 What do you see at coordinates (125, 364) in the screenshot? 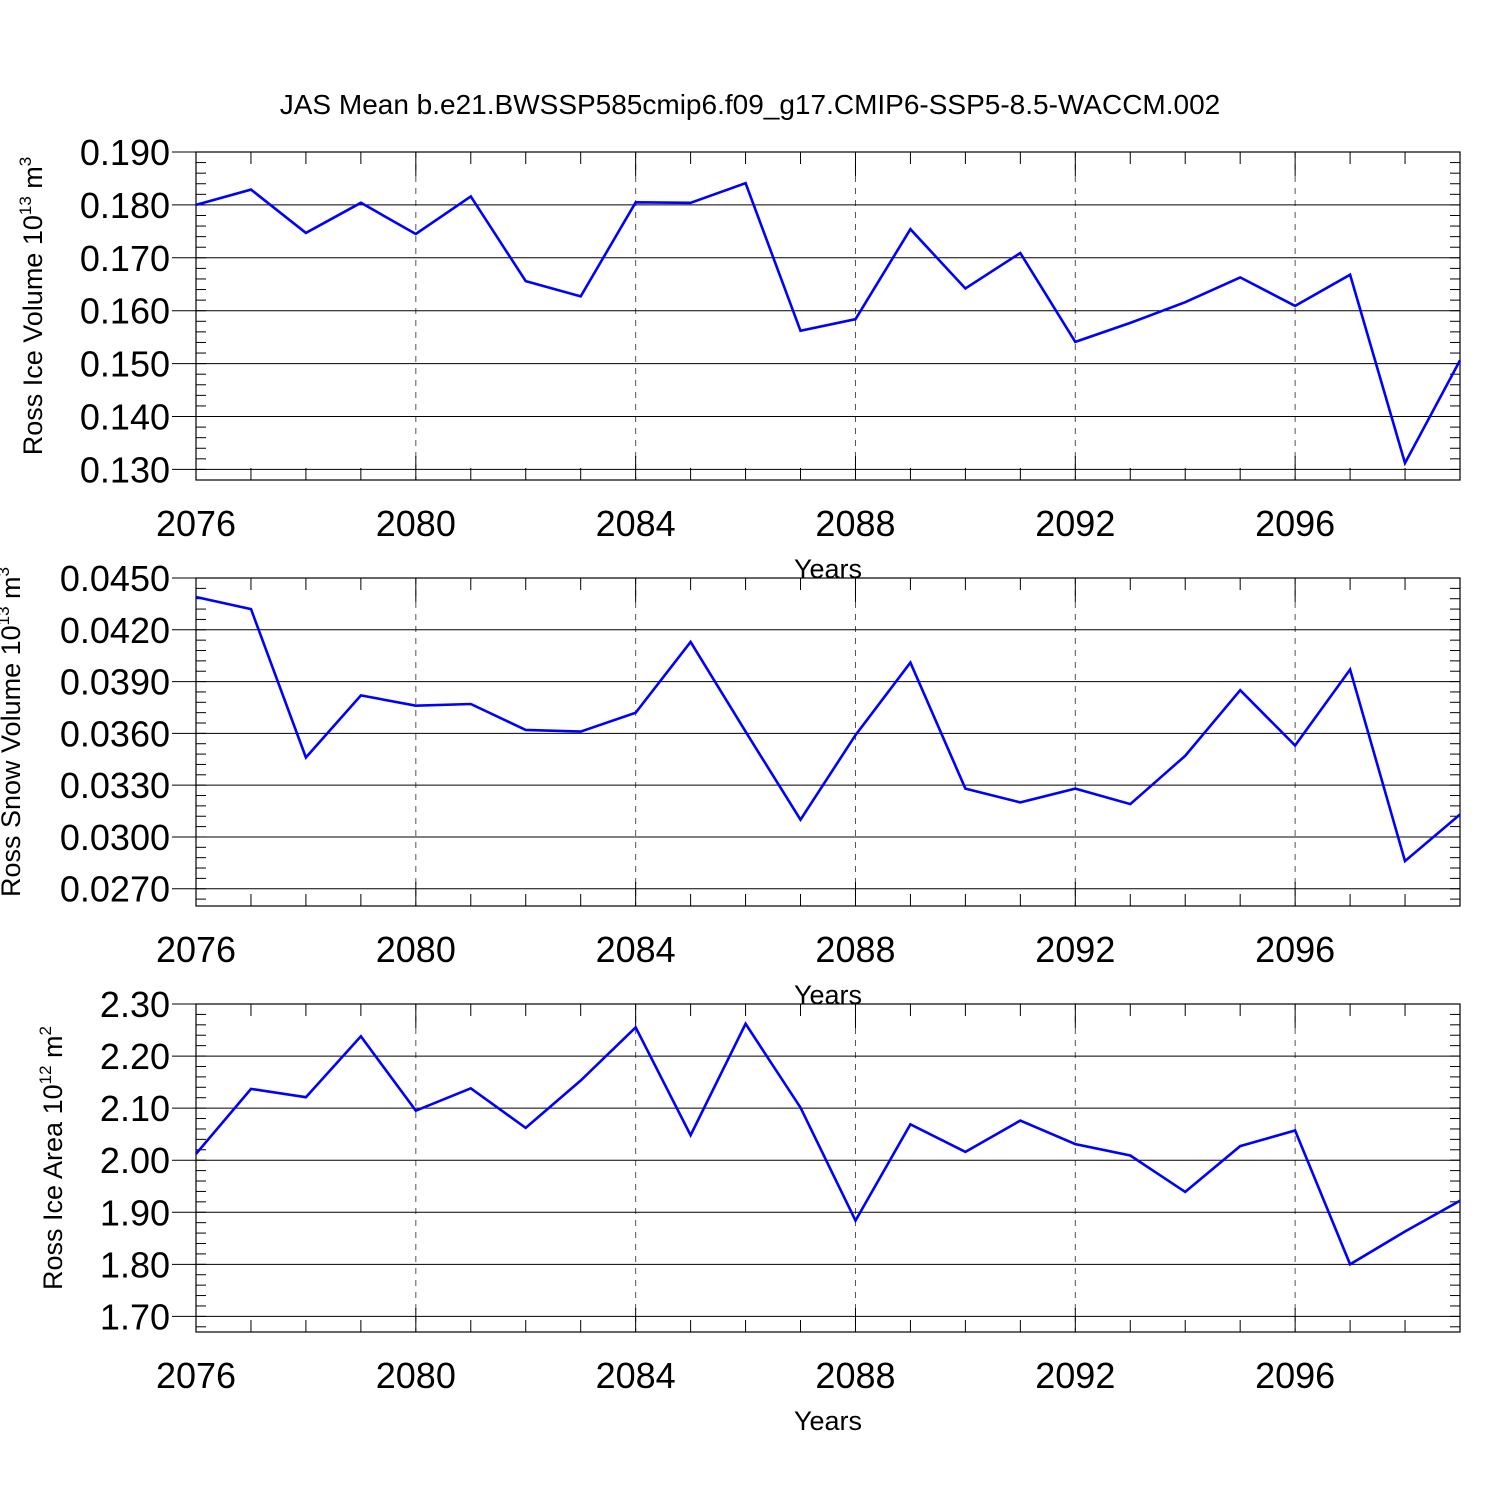
I see `y-tick-label: 0.150` at bounding box center [125, 364].